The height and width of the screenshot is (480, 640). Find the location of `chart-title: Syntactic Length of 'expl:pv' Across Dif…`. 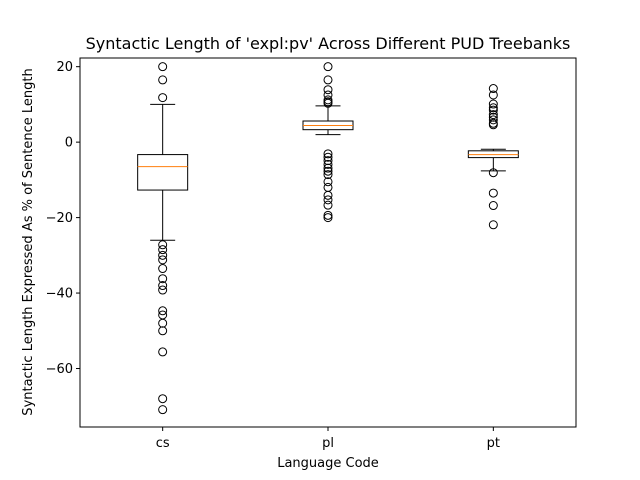

chart-title: Syntactic Length of 'expl:pv' Across Dif… is located at coordinates (328, 43).